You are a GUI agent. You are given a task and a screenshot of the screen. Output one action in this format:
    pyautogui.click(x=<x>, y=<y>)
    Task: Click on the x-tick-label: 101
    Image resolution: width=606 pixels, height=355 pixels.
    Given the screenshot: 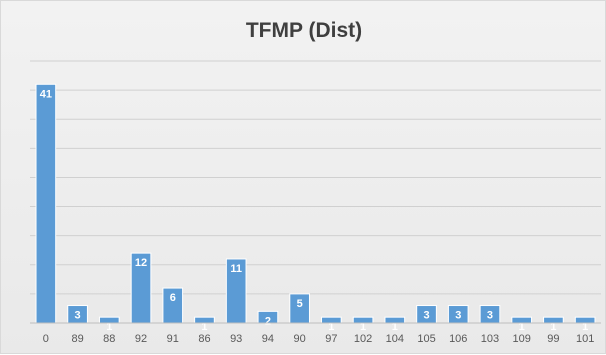 What is the action you would take?
    pyautogui.click(x=585, y=339)
    